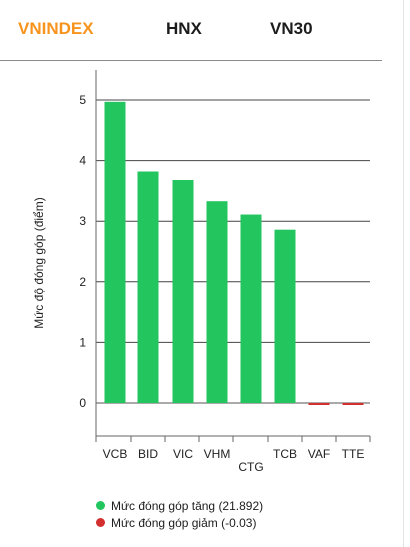  Describe the element at coordinates (319, 404) in the screenshot. I see `bar-vaf` at that location.